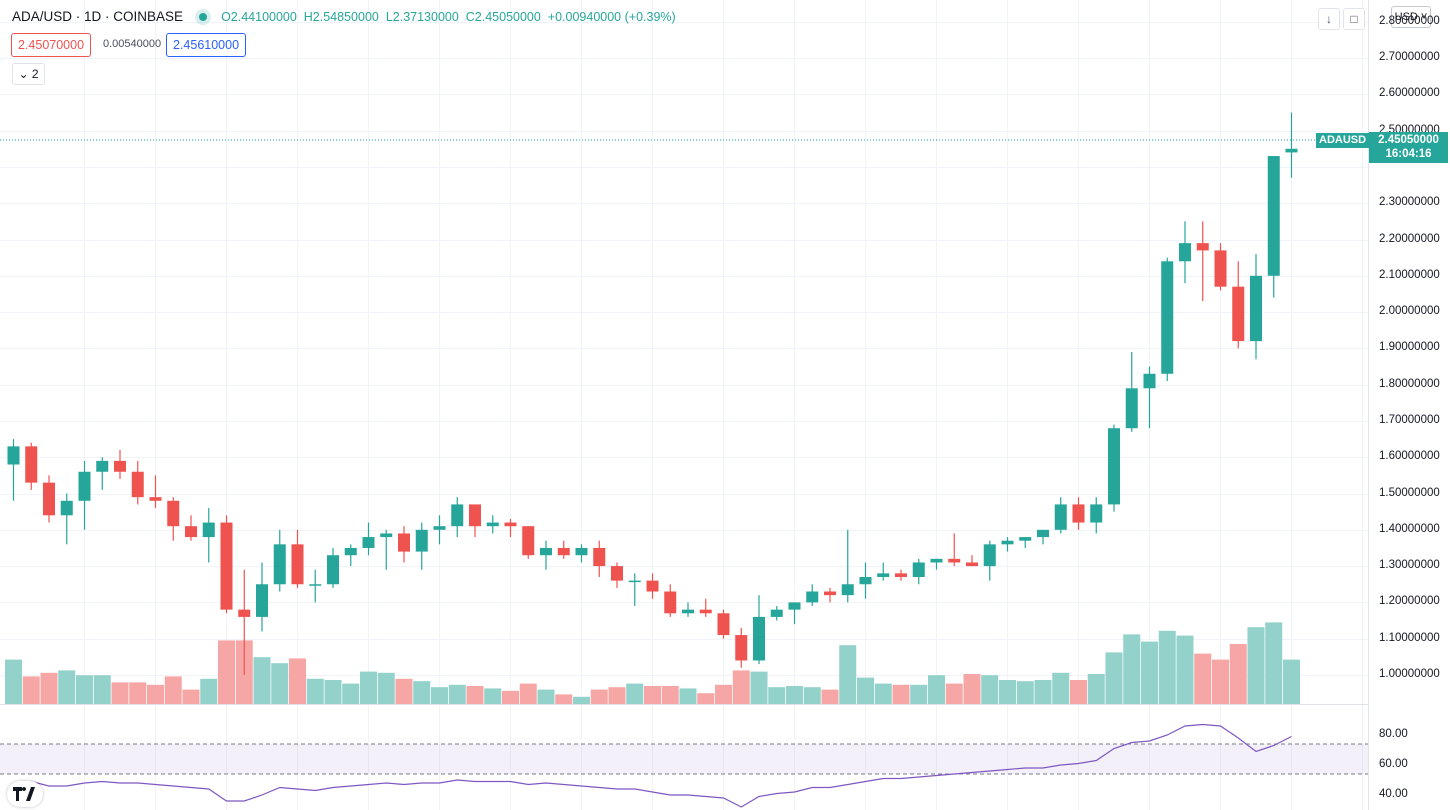 The width and height of the screenshot is (1450, 810). I want to click on download-button: ↓, so click(1329, 19).